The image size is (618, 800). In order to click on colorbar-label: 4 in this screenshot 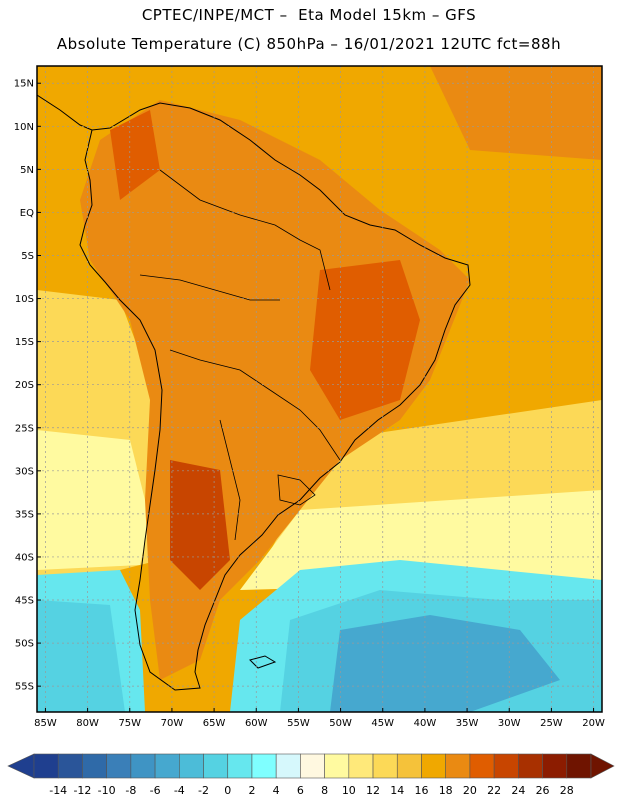, I will do `click(276, 790)`.